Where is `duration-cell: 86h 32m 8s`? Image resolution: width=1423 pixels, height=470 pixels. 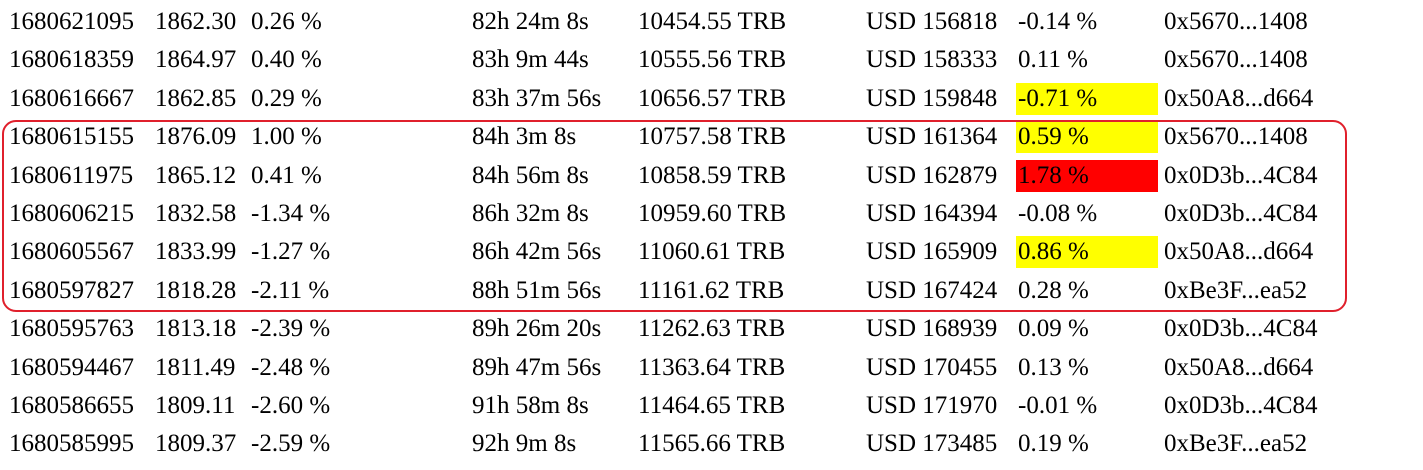
duration-cell: 86h 32m 8s is located at coordinates (530, 213).